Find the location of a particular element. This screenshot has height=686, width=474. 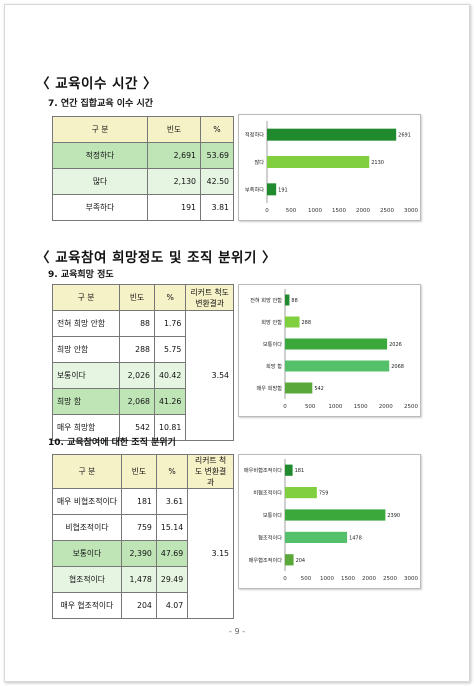

data-label: 181 is located at coordinates (300, 471).